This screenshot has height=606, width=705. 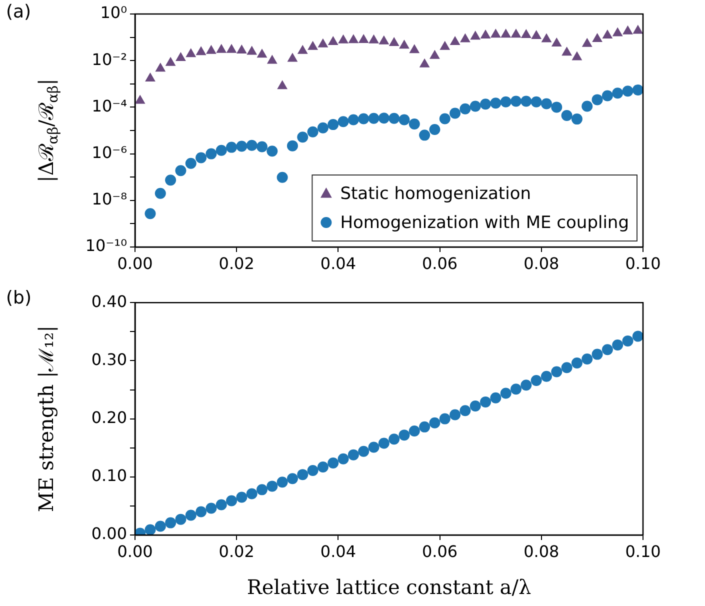 What do you see at coordinates (436, 194) in the screenshot?
I see `legend-label: Static homogenization` at bounding box center [436, 194].